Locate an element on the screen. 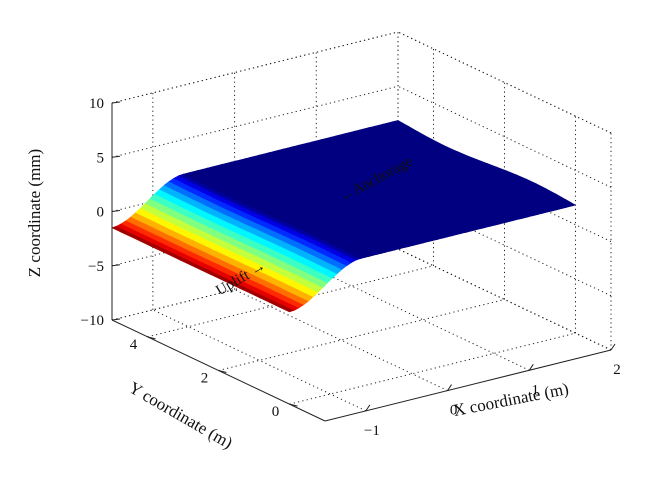  z-tick-label: 5 is located at coordinates (101, 158).